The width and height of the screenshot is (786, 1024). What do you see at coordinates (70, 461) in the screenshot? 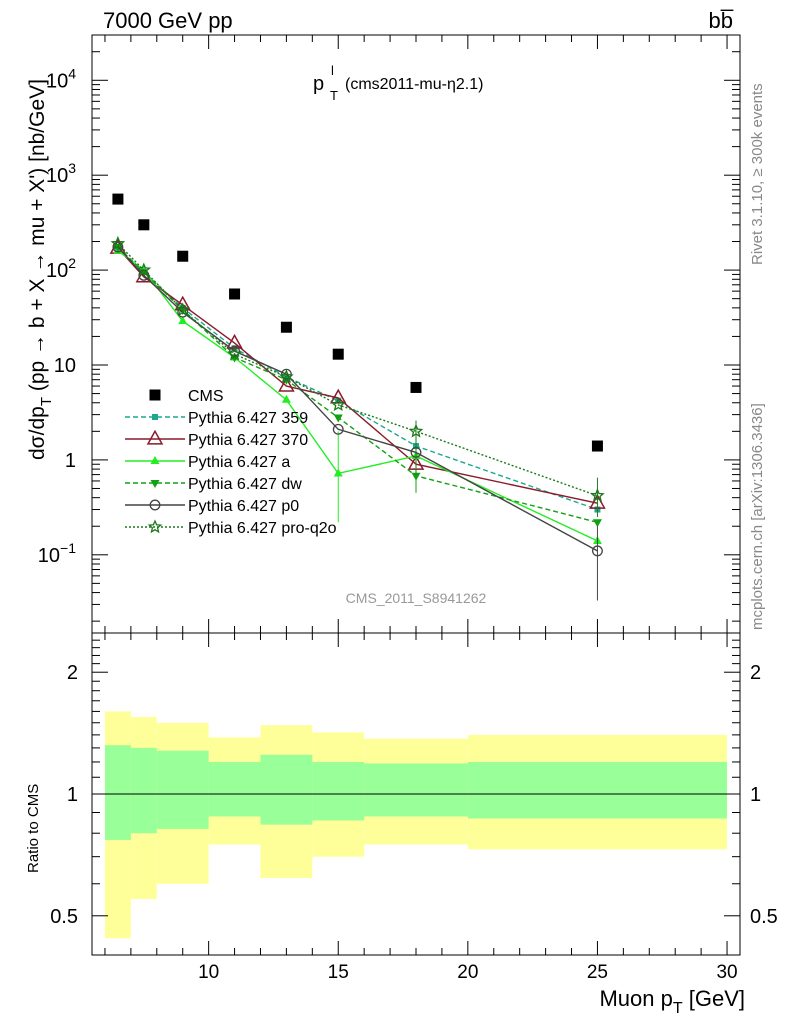
I see `y-tick-label: 1` at bounding box center [70, 461].